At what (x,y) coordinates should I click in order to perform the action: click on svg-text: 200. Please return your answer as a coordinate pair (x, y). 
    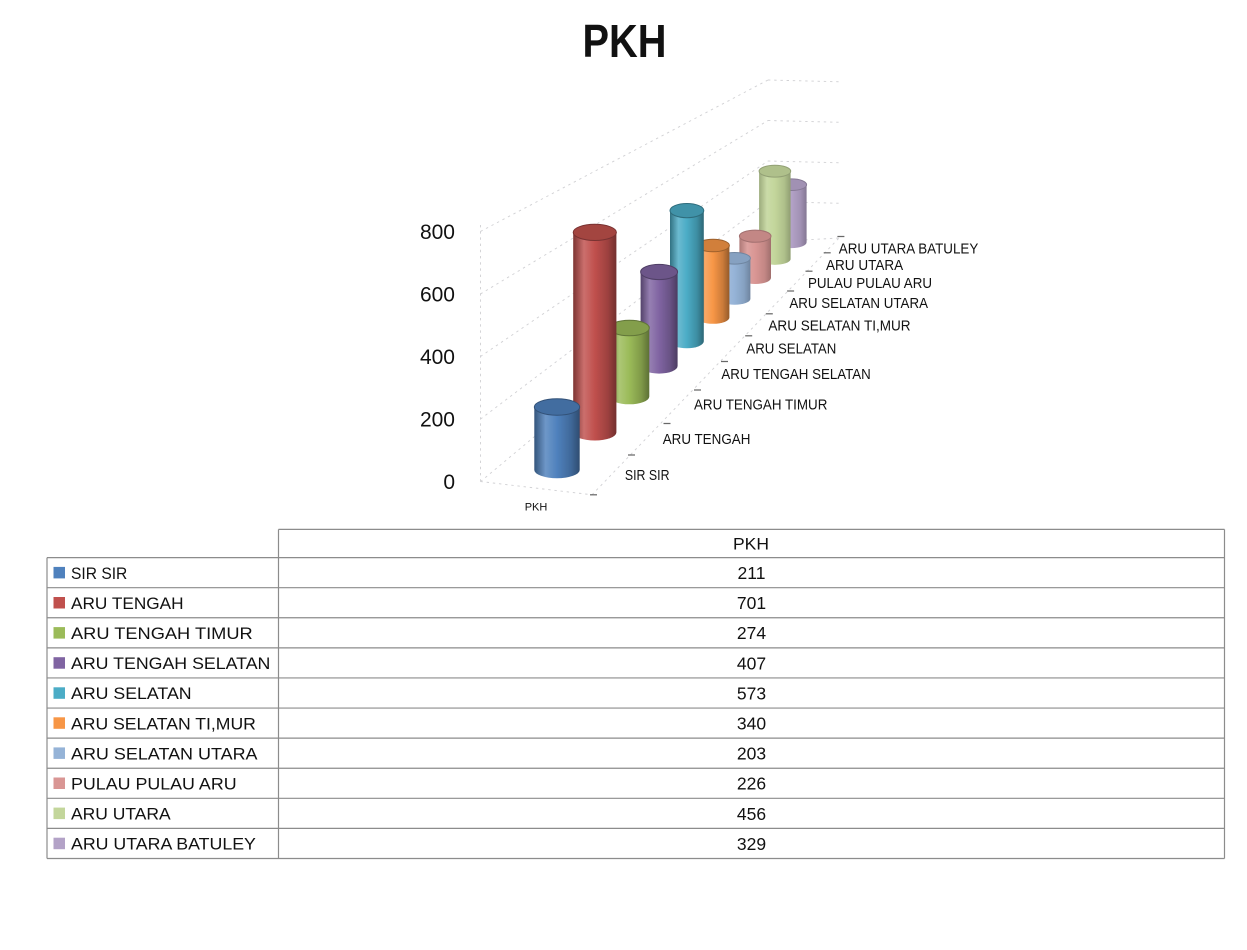
    Looking at the image, I should click on (437, 420).